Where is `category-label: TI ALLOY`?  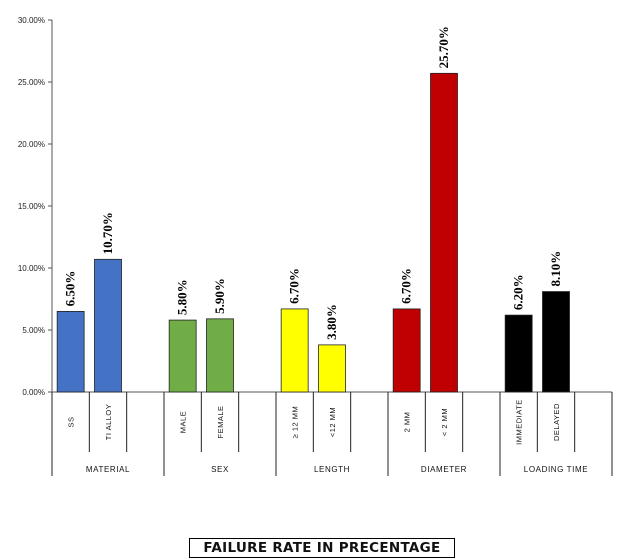
category-label: TI ALLOY is located at coordinates (108, 422).